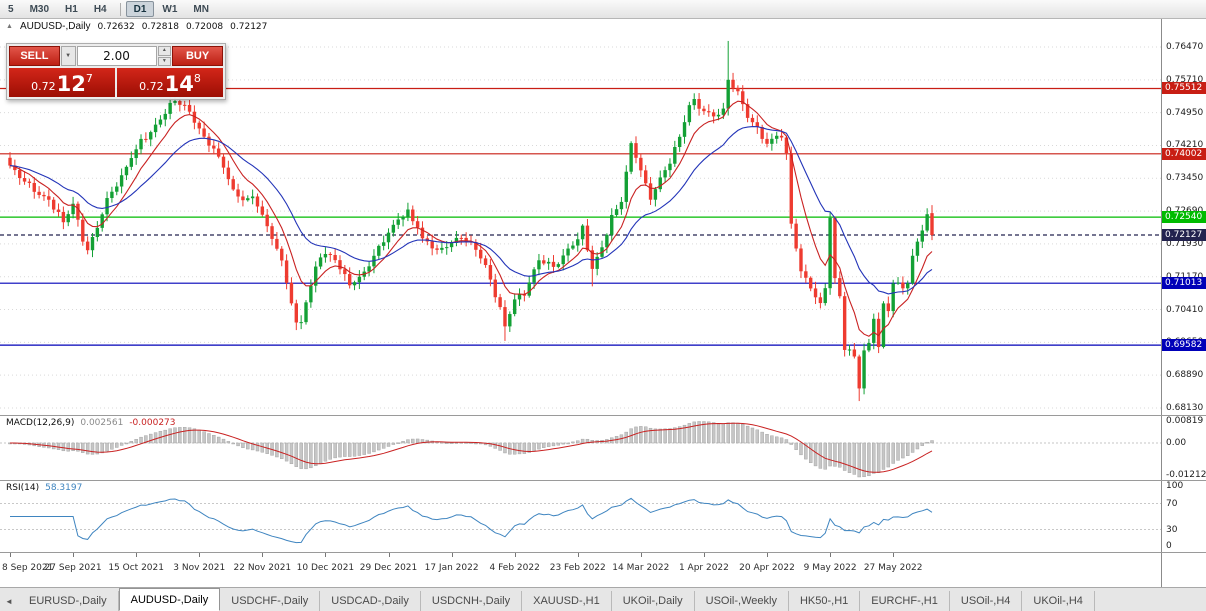 The width and height of the screenshot is (1206, 611). I want to click on resistance-line-price-tag: 0.74002, so click(1184, 153).